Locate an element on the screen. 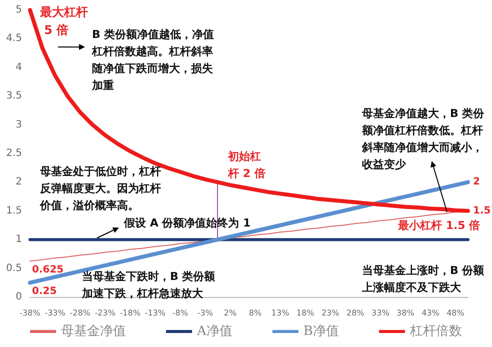  annotation: 当母基金下跌时，B 类份额加速下跌，杠杆急速放大 is located at coordinates (148, 285).